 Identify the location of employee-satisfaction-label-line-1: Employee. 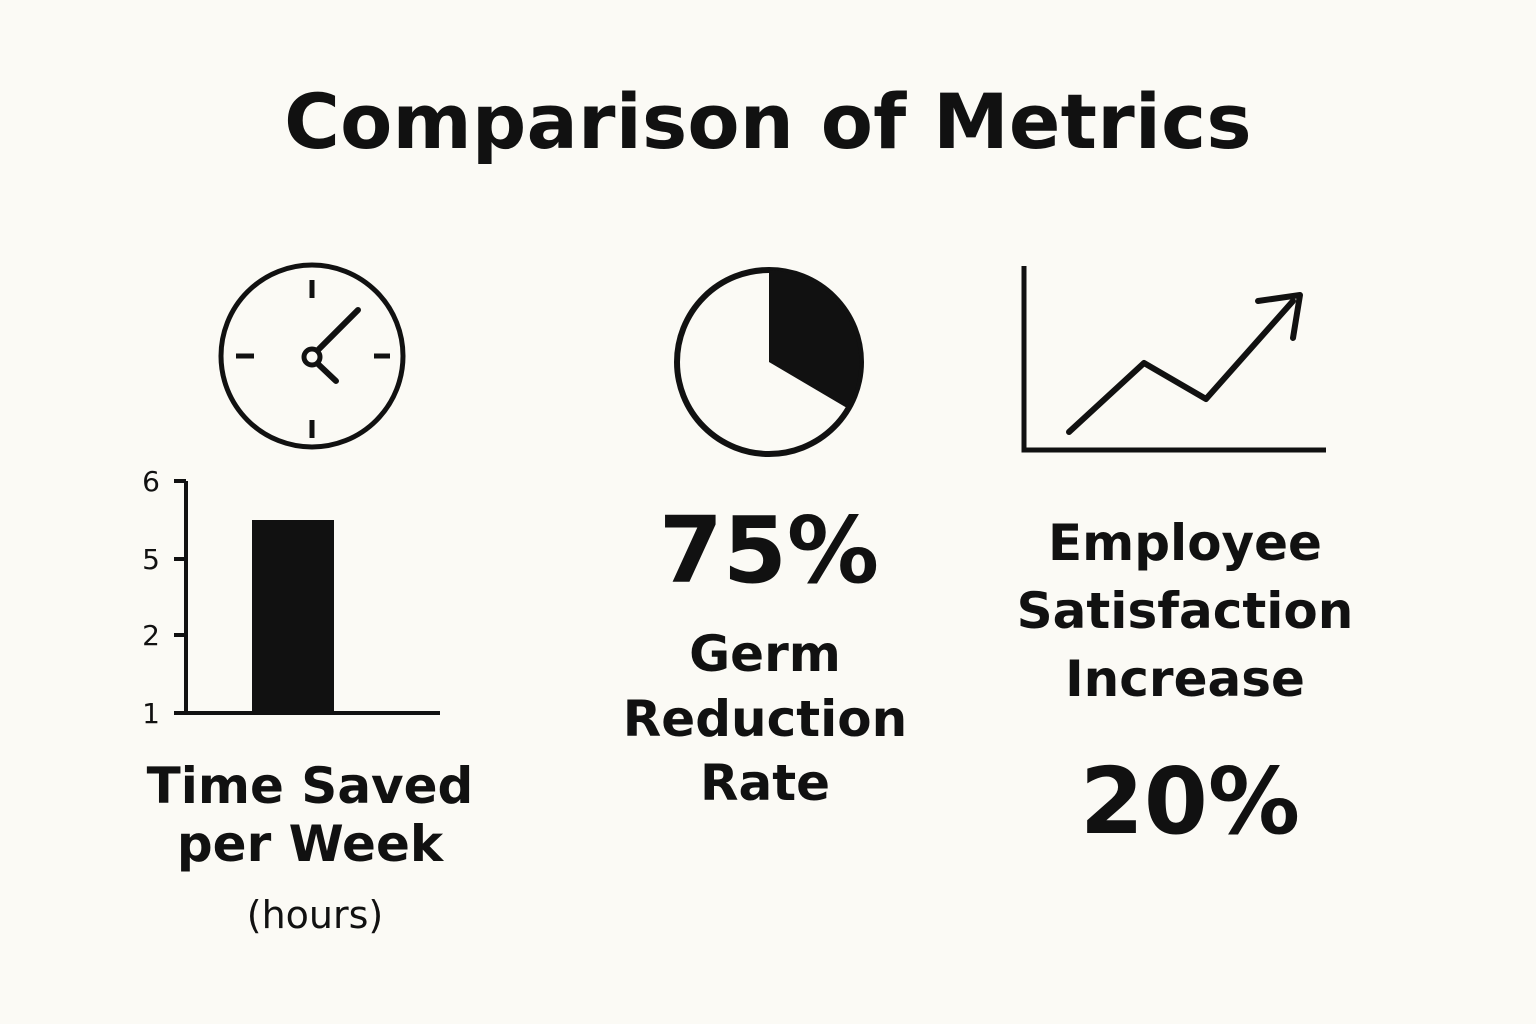
(1185, 543).